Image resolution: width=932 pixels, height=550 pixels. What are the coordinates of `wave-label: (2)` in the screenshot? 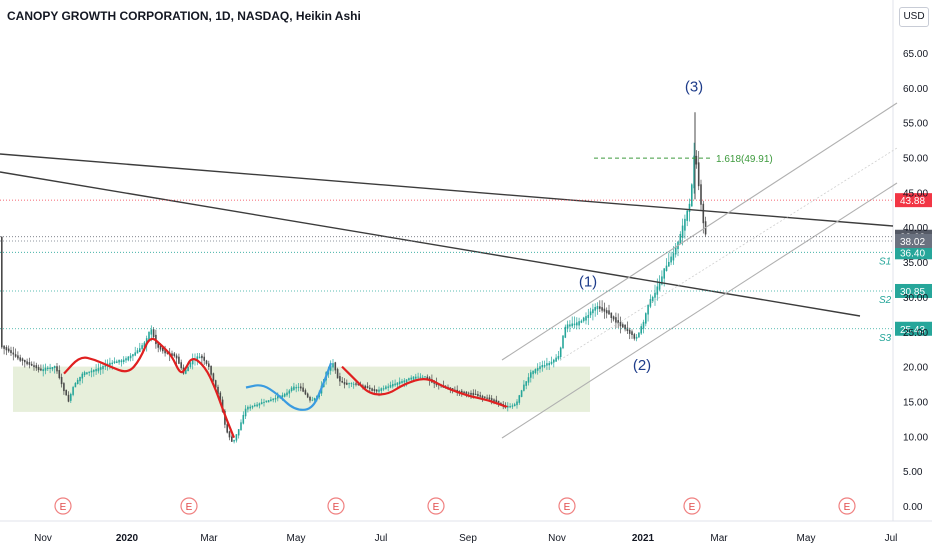 It's located at (642, 365).